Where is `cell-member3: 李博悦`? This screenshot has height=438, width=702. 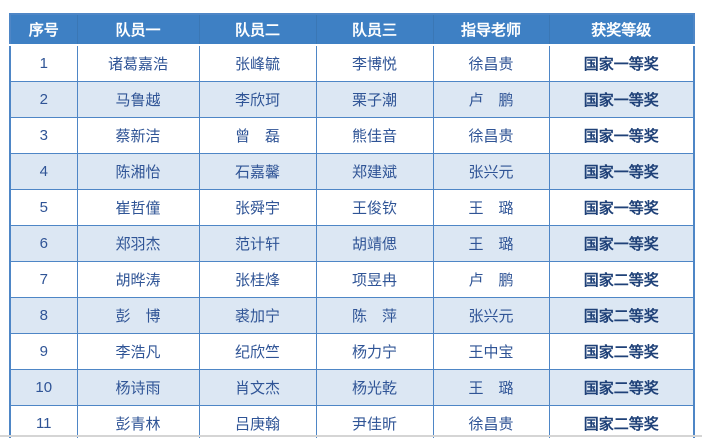 cell-member3: 李博悦 is located at coordinates (374, 63).